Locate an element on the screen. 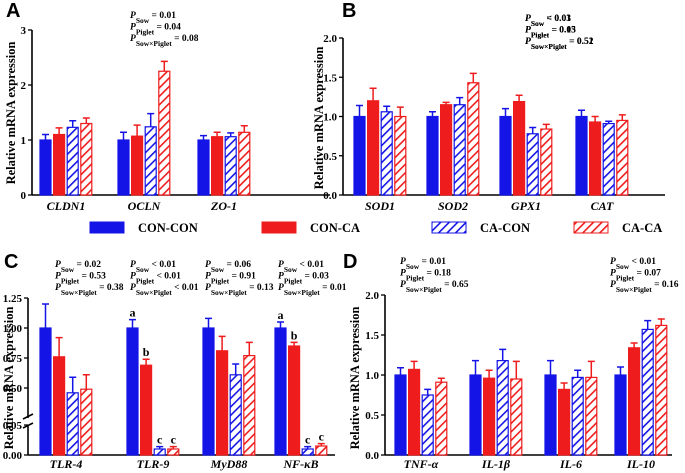 The width and height of the screenshot is (685, 473). bar-ca-ca-myd88 is located at coordinates (249, 405).